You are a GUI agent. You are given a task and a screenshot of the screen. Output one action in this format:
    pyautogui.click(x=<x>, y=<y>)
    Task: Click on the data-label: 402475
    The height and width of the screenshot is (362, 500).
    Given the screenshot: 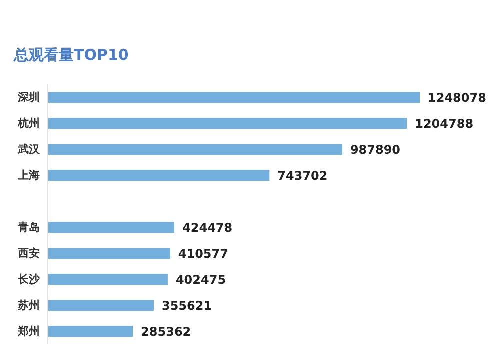 What is the action you would take?
    pyautogui.click(x=201, y=279)
    